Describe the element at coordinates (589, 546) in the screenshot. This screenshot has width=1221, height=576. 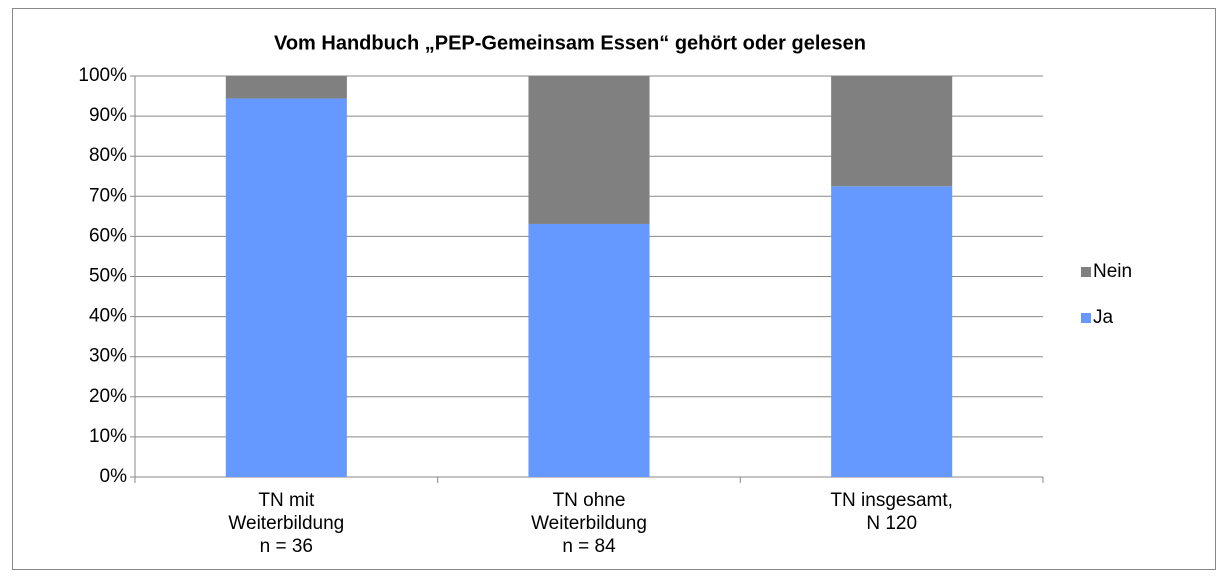
I see `x-tick-label: n = 84` at that location.